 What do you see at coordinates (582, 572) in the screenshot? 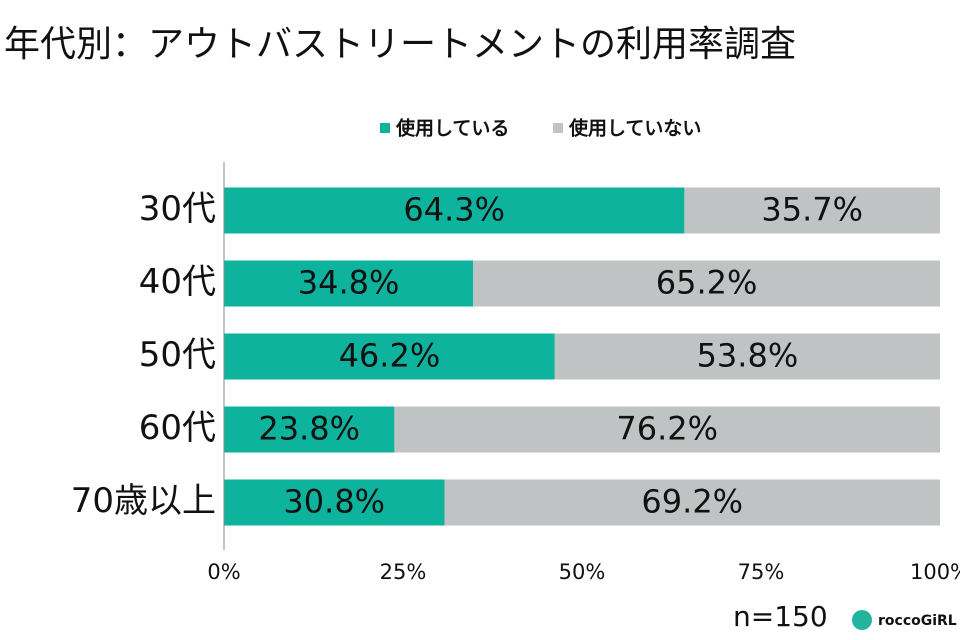
I see `x-tick-label: 50%` at bounding box center [582, 572].